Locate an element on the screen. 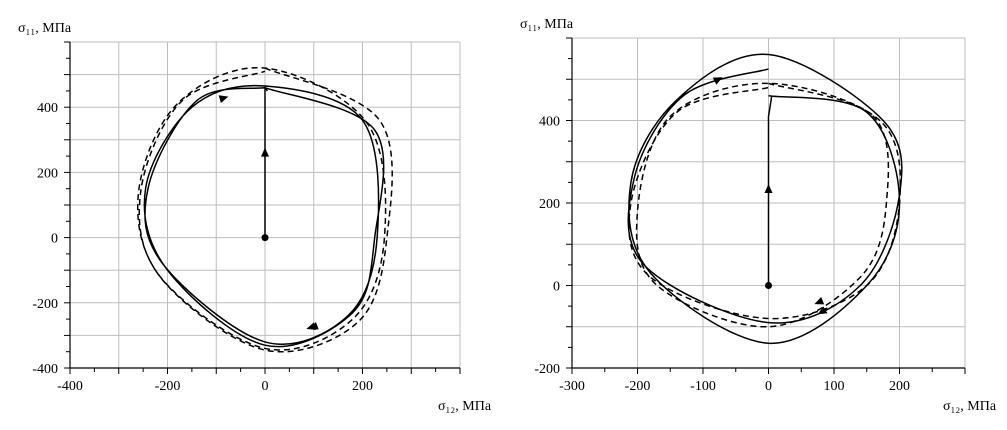  series-solid-curve is located at coordinates (264, 216).